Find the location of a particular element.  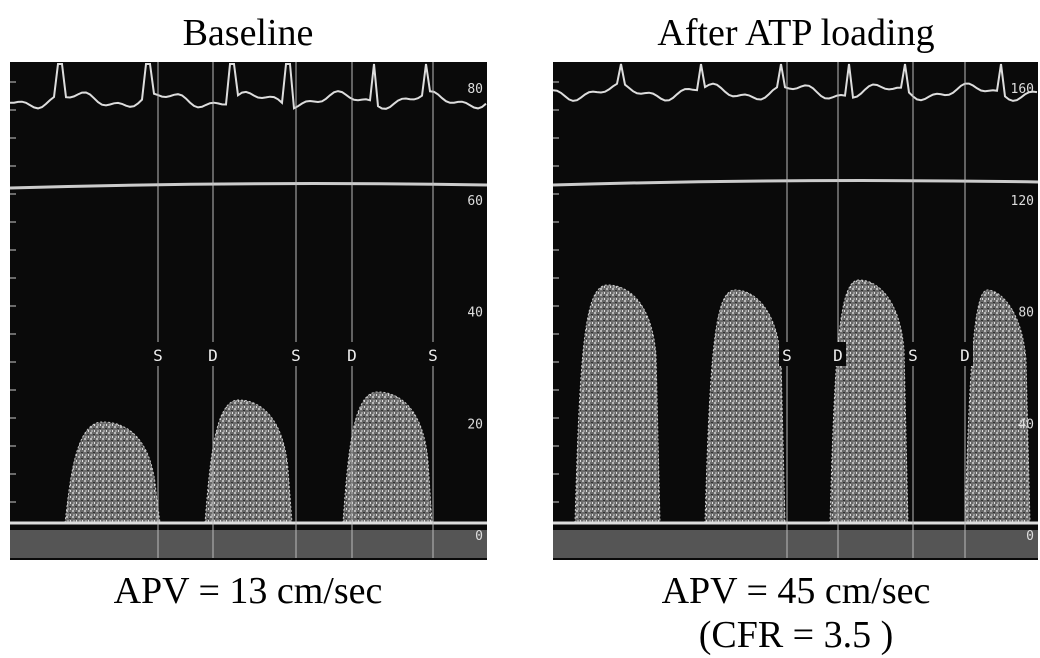

caption: APV = 45 cm/sec is located at coordinates (796, 591).